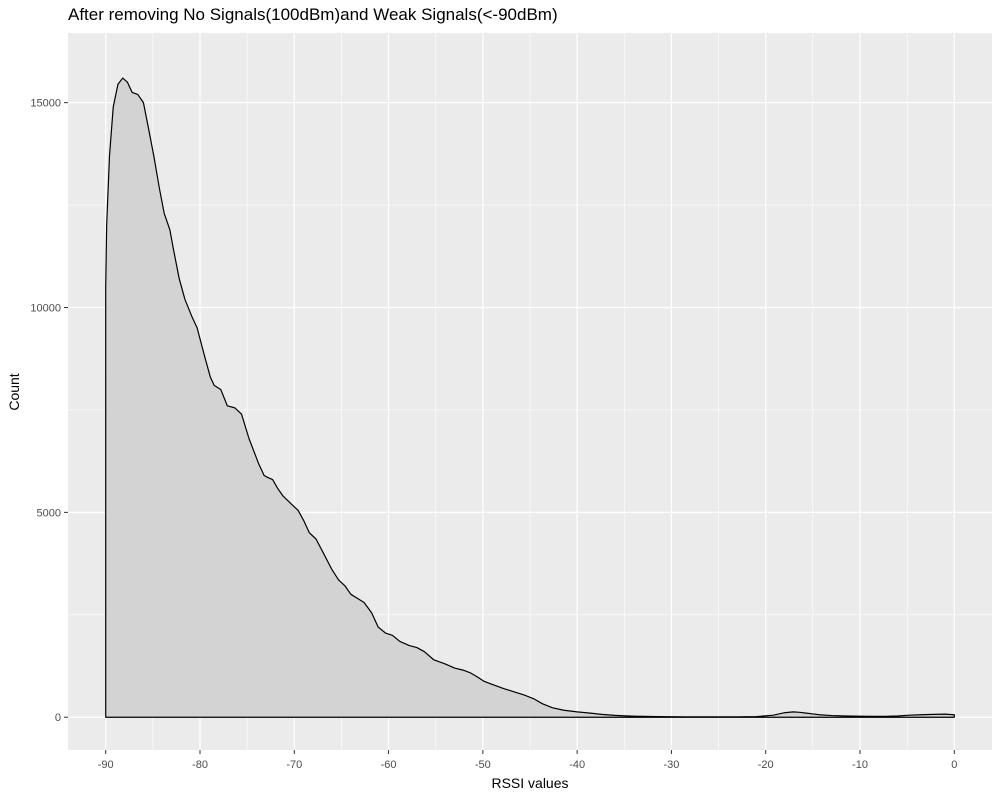 The image size is (1000, 795). What do you see at coordinates (483, 765) in the screenshot?
I see `x-tick-label: -50` at bounding box center [483, 765].